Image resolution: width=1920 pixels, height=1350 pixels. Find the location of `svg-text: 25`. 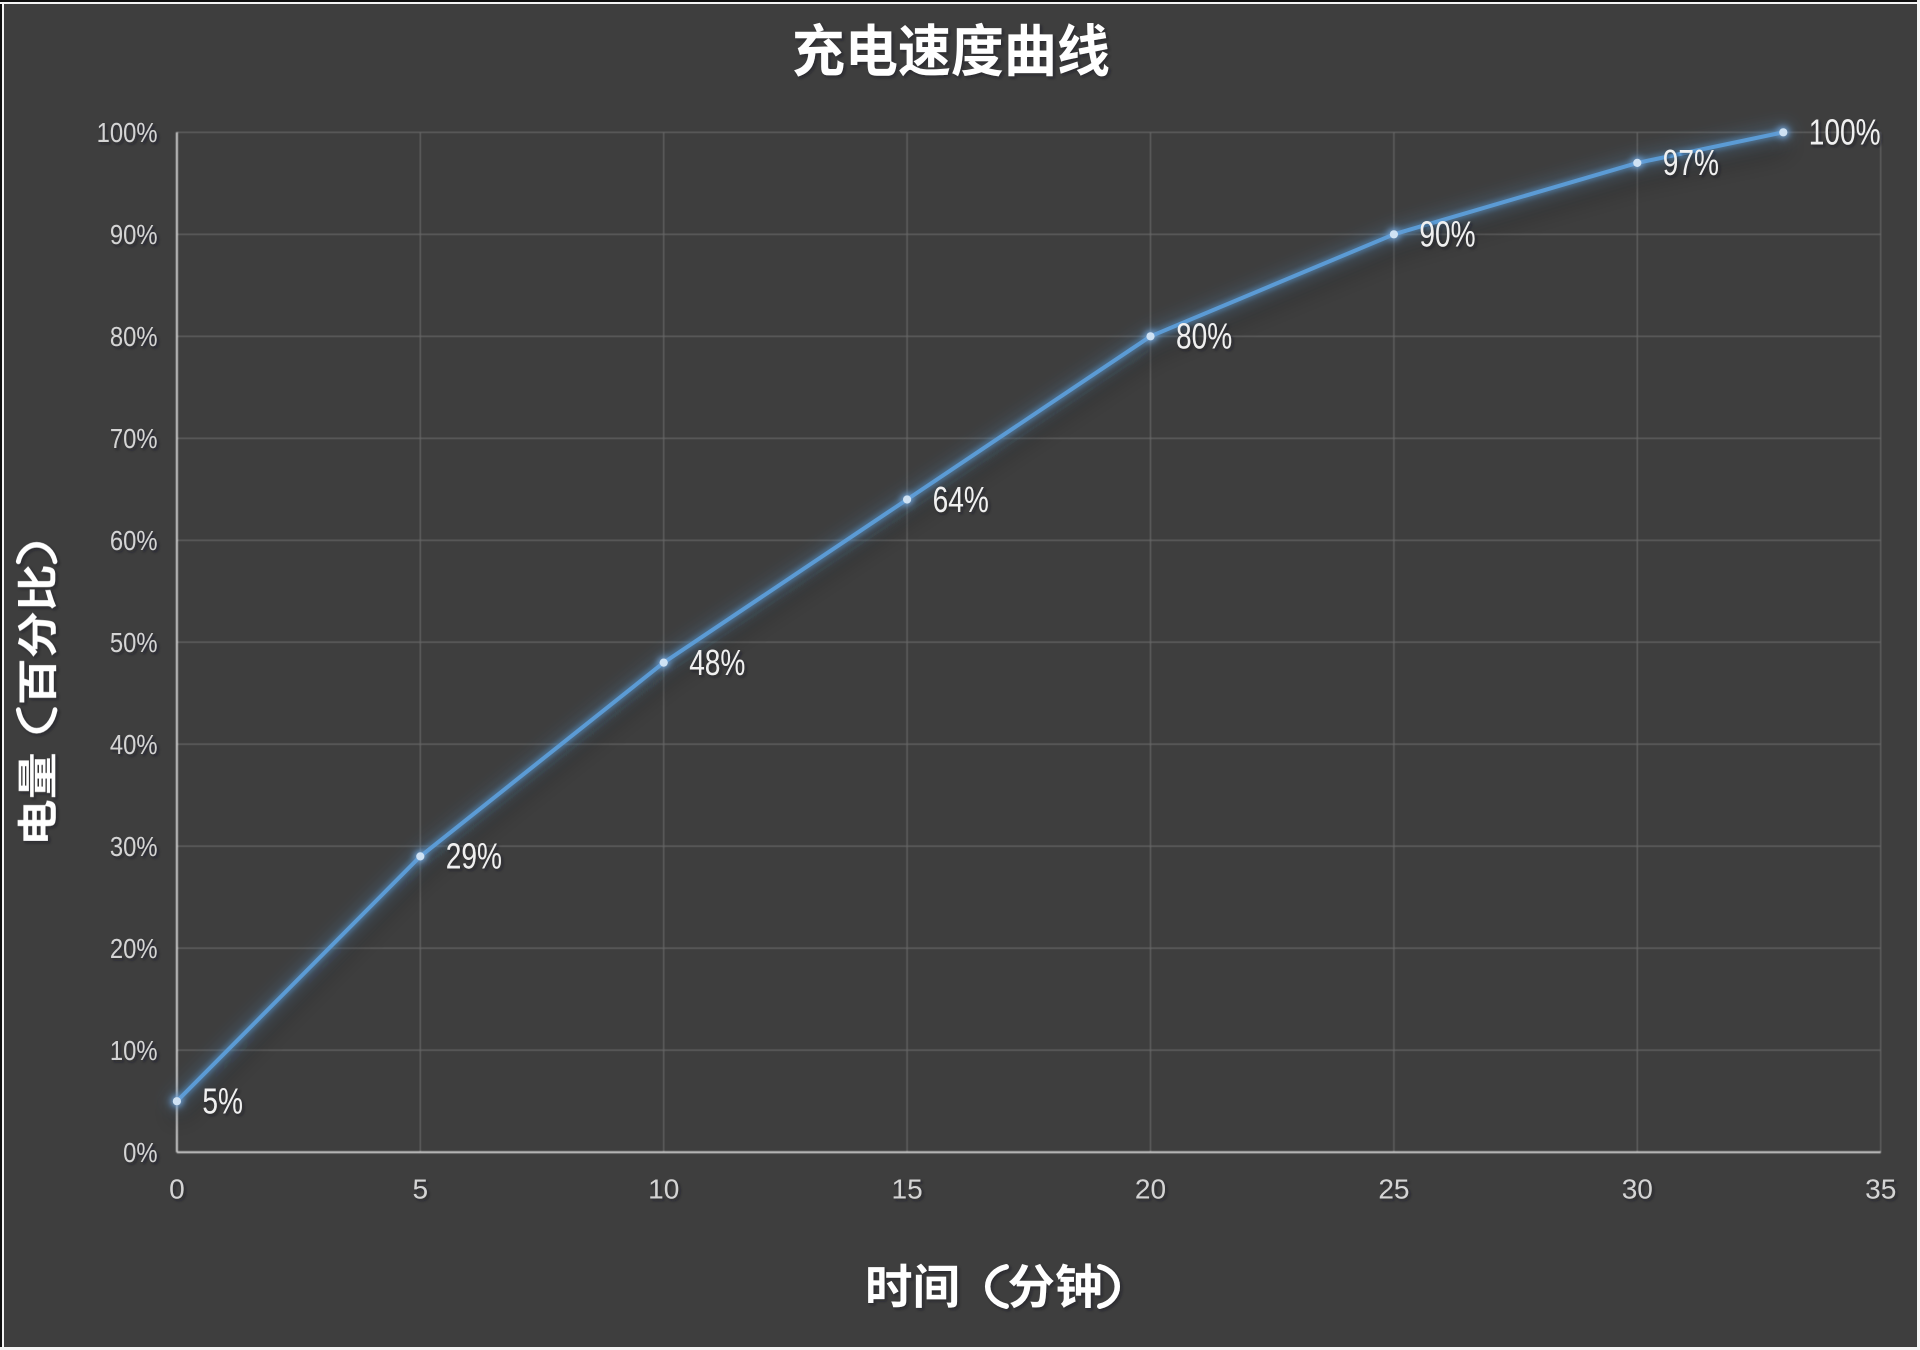

svg-text: 25 is located at coordinates (1393, 1189).